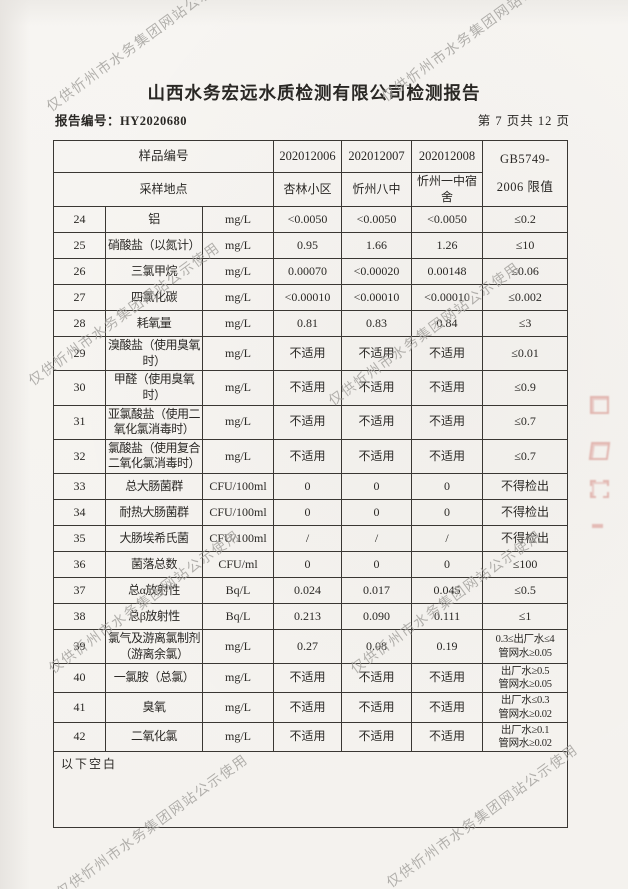 Image resolution: width=628 pixels, height=889 pixels. I want to click on standard-limit-header: GB5749- 2006 限值, so click(525, 173).